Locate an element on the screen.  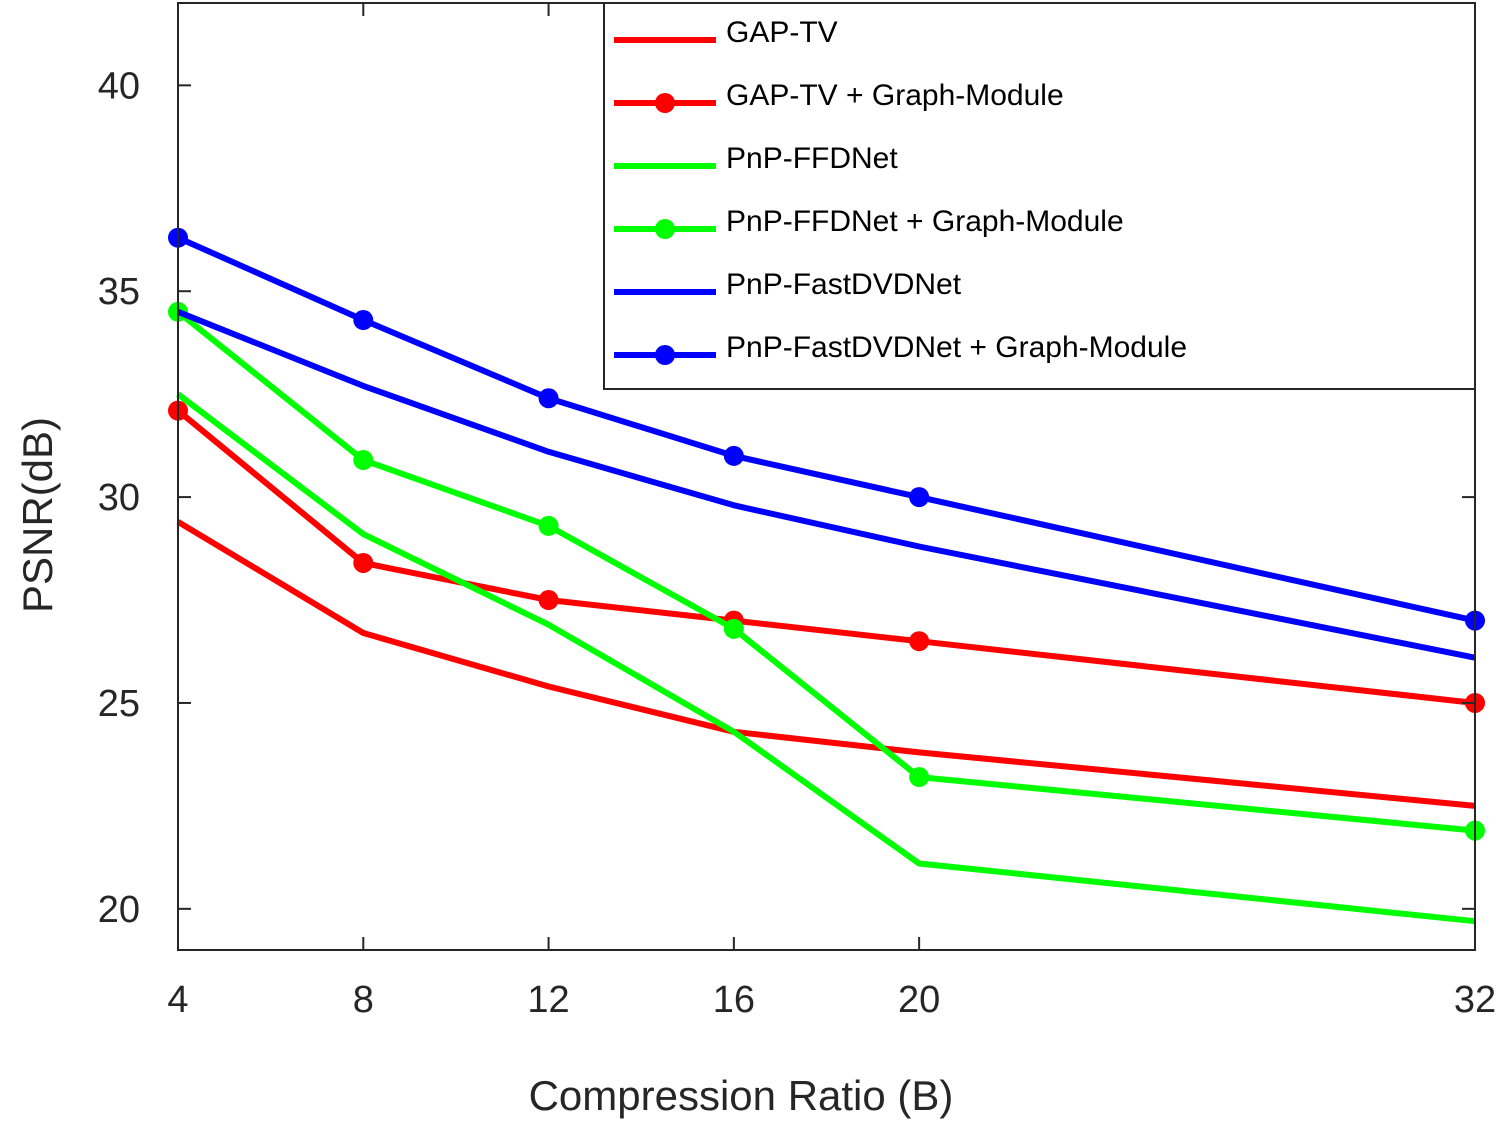
x-tick-label: 16 is located at coordinates (734, 1000).